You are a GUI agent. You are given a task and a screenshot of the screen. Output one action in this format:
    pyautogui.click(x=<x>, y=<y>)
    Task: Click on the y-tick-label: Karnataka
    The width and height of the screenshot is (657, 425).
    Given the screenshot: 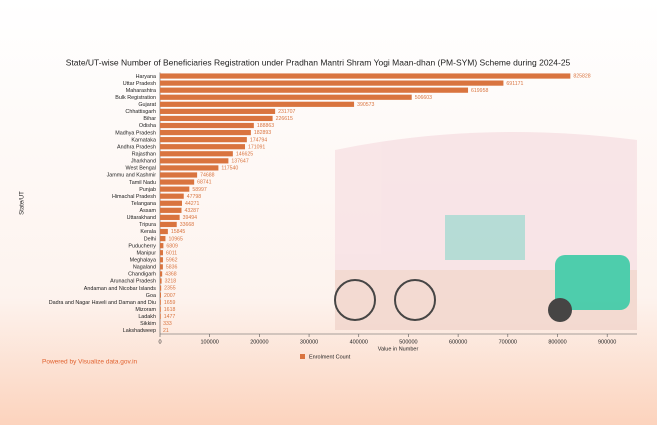 What is the action you would take?
    pyautogui.click(x=143, y=140)
    